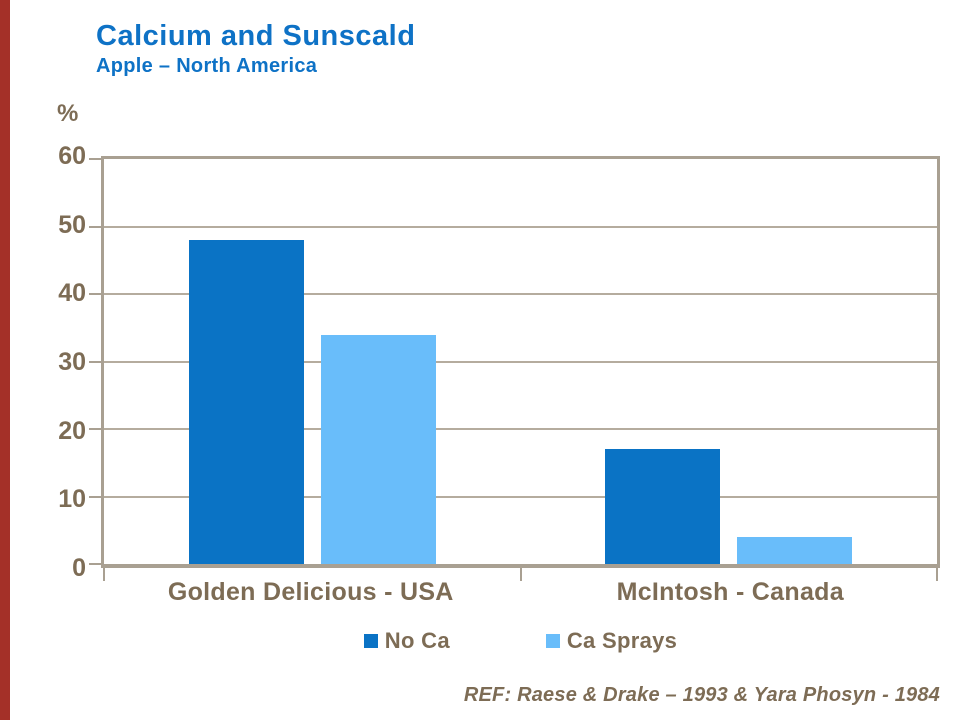 Image resolution: width=960 pixels, height=720 pixels. What do you see at coordinates (72, 430) in the screenshot?
I see `y-tick-label-20: 20` at bounding box center [72, 430].